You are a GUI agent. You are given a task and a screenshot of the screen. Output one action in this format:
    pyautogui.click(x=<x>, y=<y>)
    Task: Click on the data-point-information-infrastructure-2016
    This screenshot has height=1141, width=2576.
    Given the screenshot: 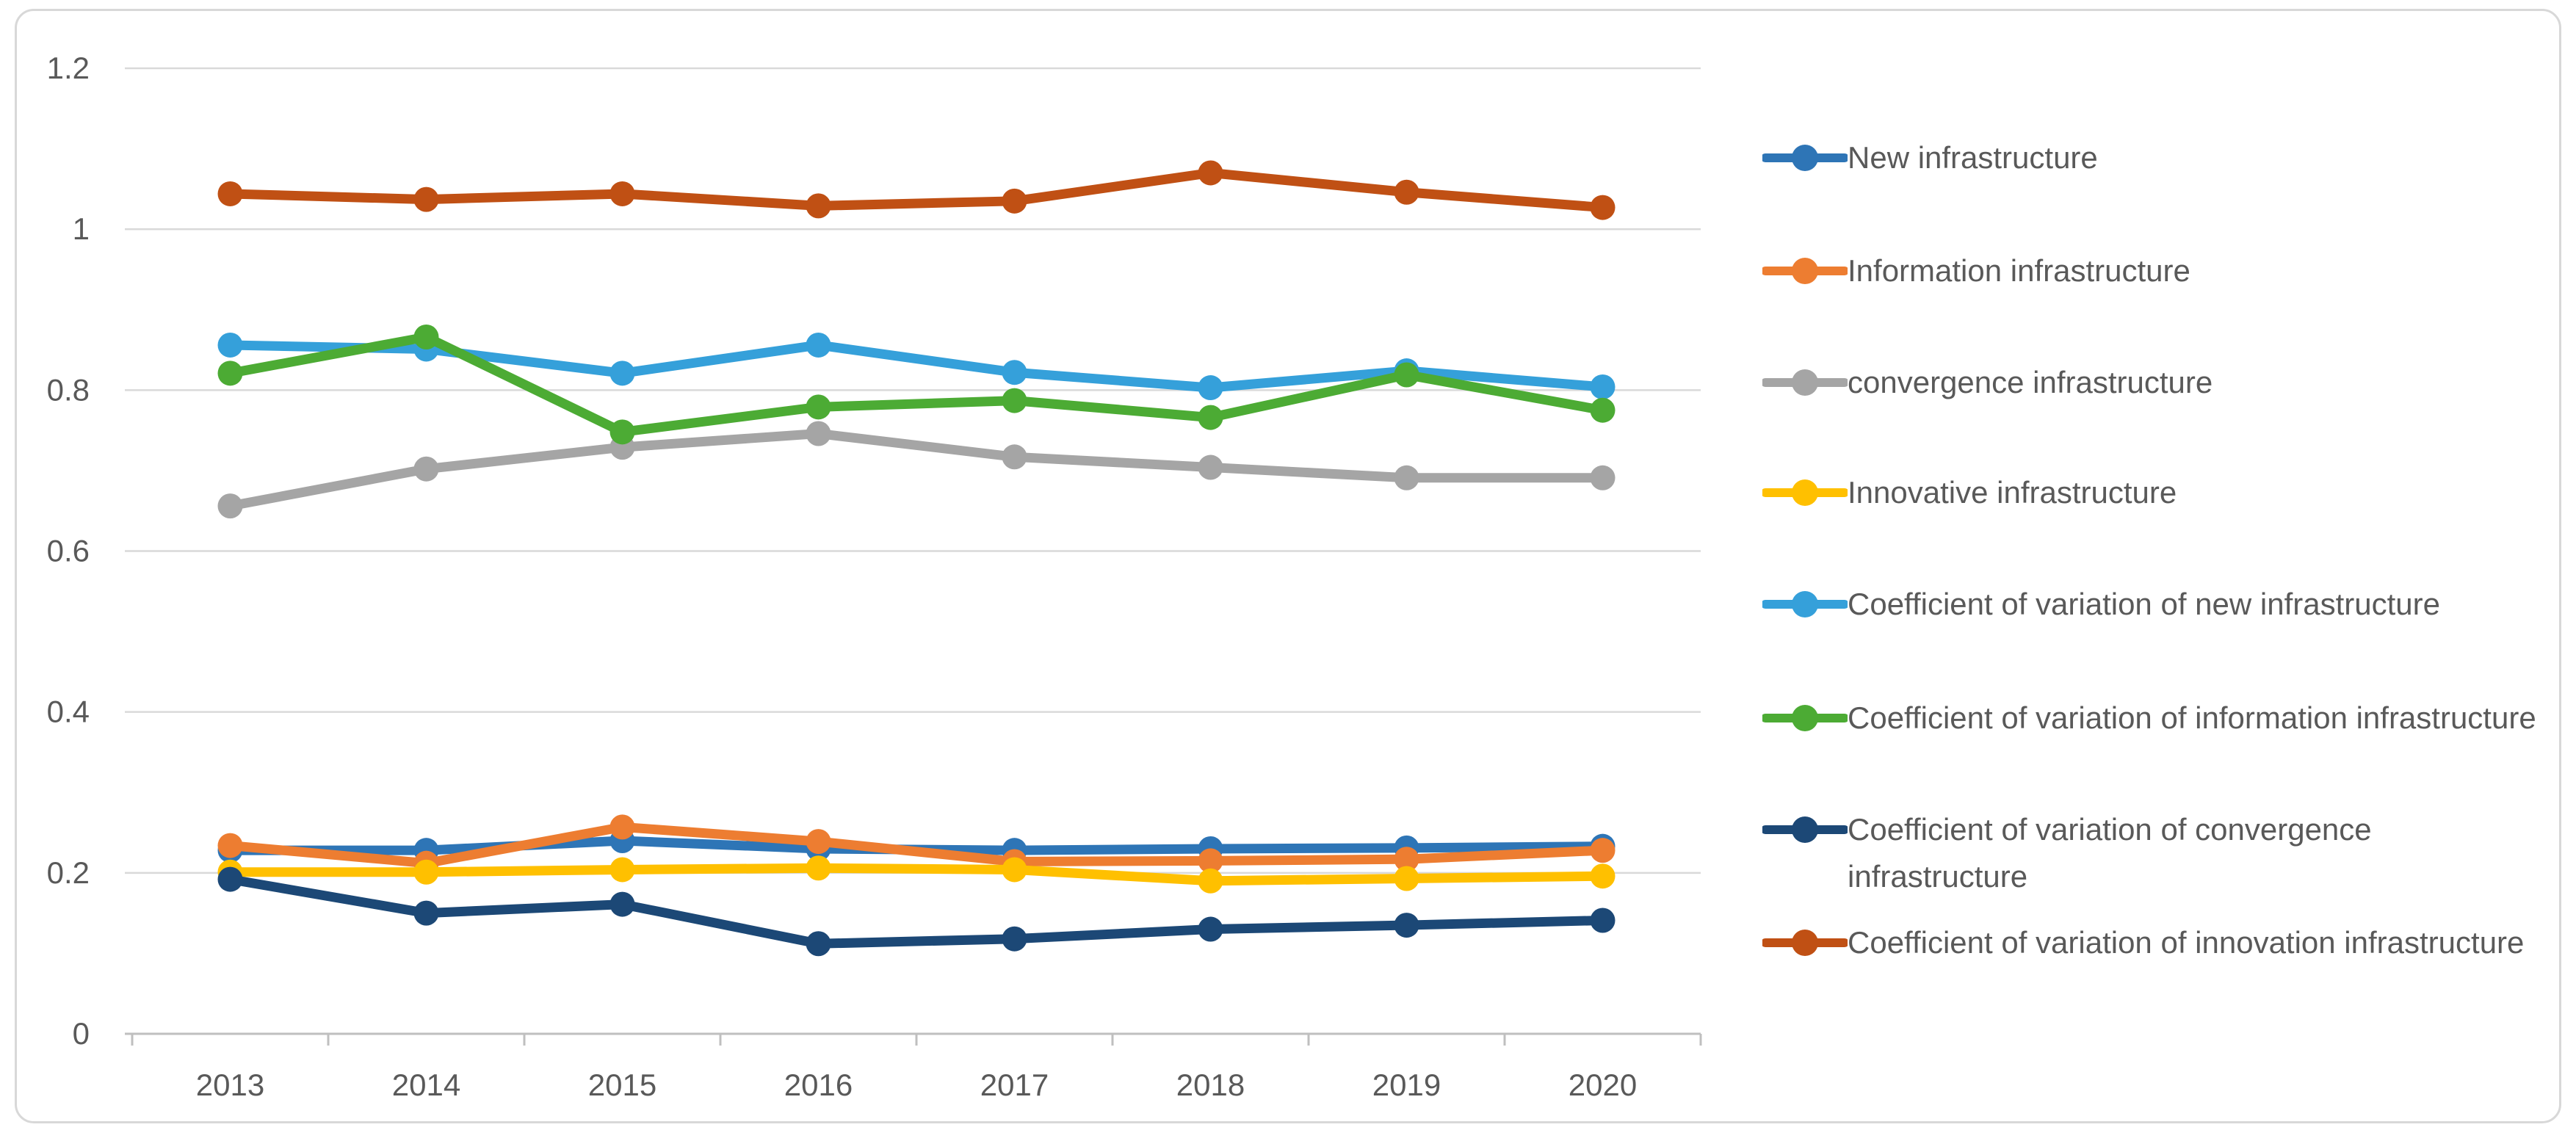 What is the action you would take?
    pyautogui.click(x=818, y=842)
    